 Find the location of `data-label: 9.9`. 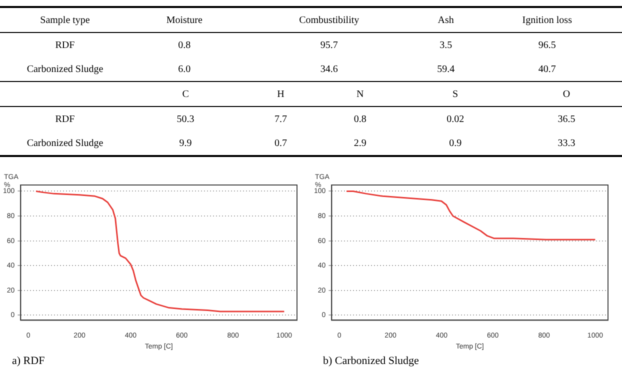

data-label: 9.9 is located at coordinates (185, 143).